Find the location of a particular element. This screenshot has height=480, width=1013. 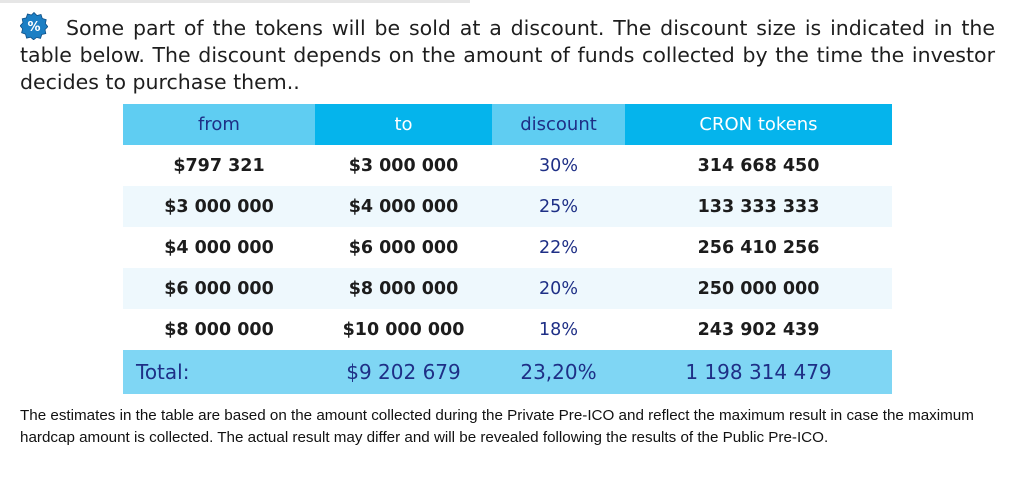

table-row: $797 321 $3 000 000 30% 314 668 450 is located at coordinates (507, 165).